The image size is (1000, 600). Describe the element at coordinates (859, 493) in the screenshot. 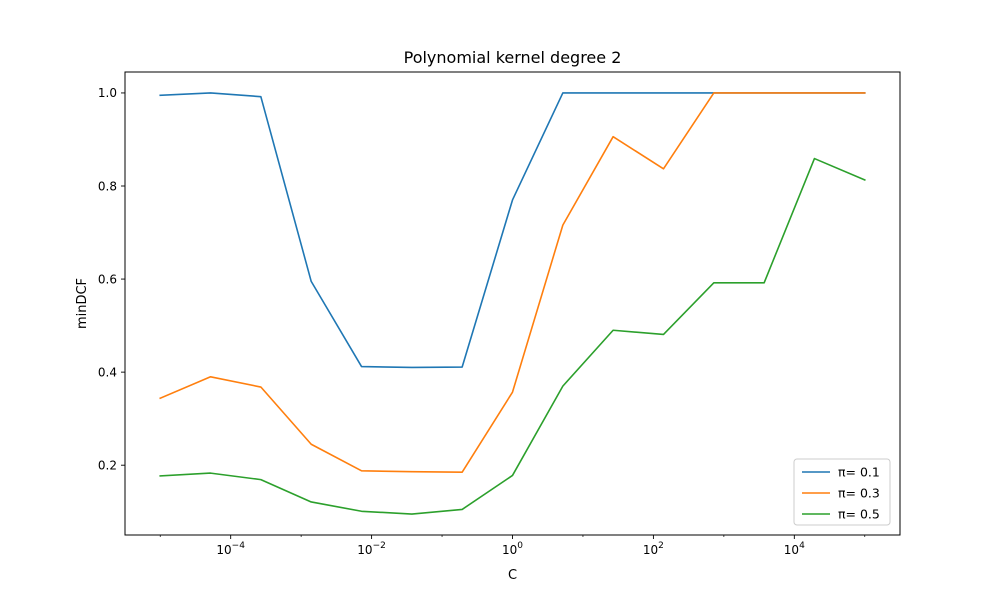

I see `legend-label: π= 0.3` at that location.